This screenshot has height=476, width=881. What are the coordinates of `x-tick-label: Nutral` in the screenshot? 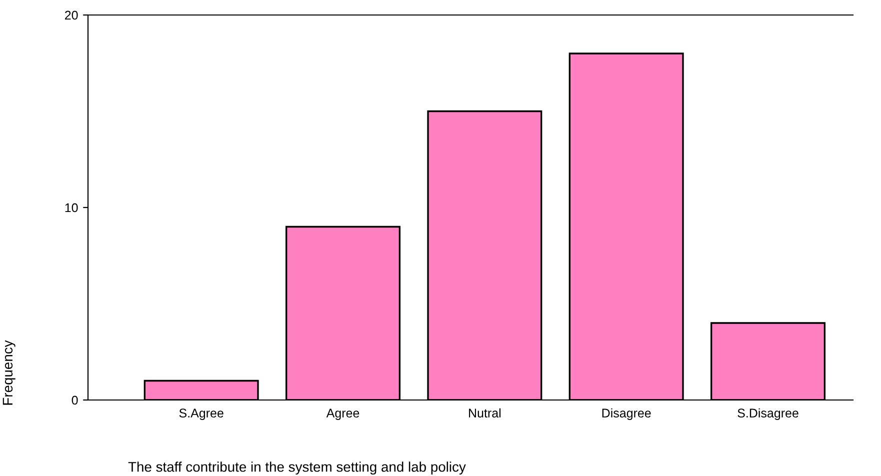 It's located at (485, 413).